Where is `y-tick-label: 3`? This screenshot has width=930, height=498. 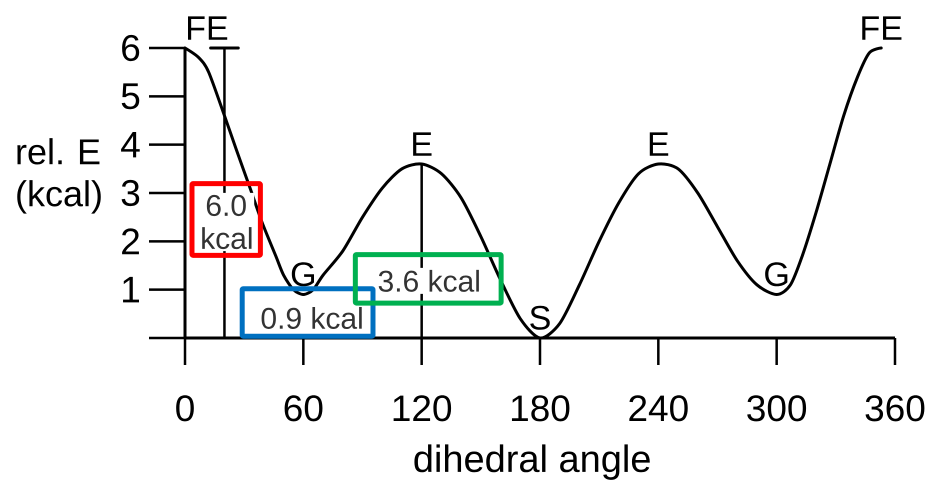 y-tick-label: 3 is located at coordinates (131, 193).